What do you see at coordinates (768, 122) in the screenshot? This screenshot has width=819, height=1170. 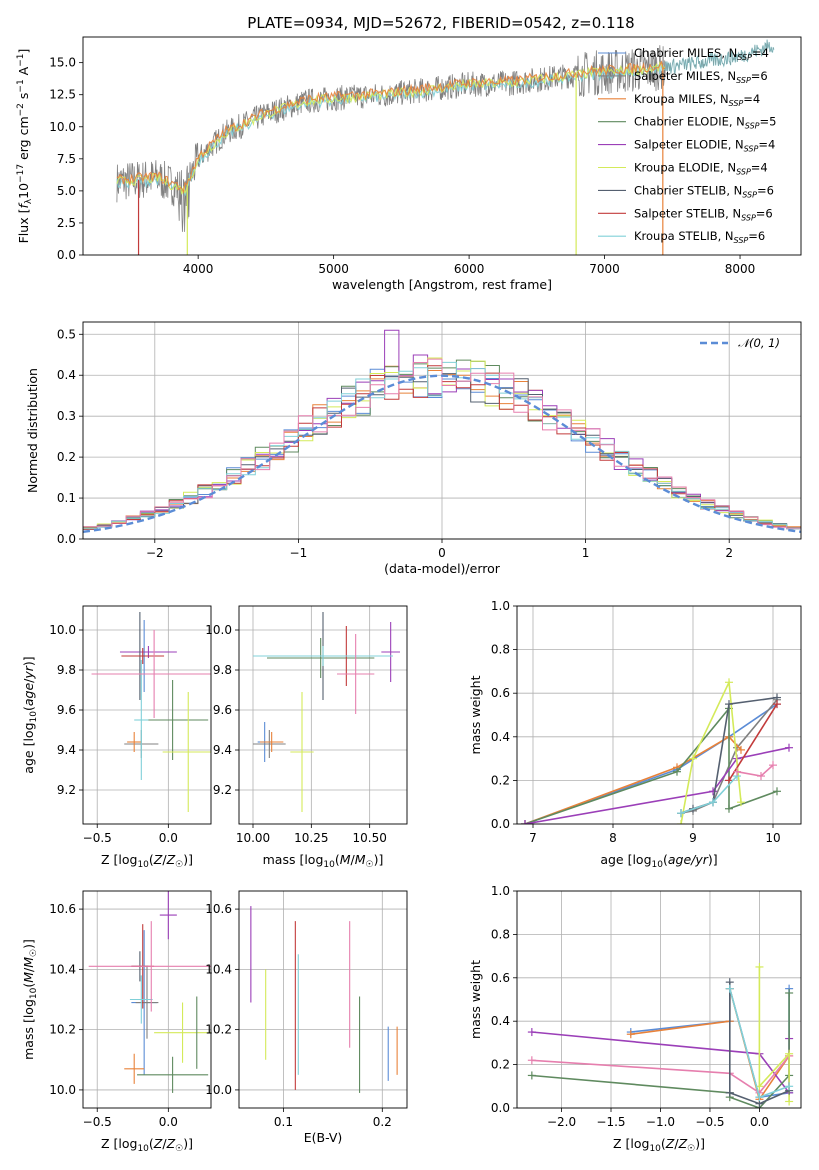 I see `legend-count: =5` at bounding box center [768, 122].